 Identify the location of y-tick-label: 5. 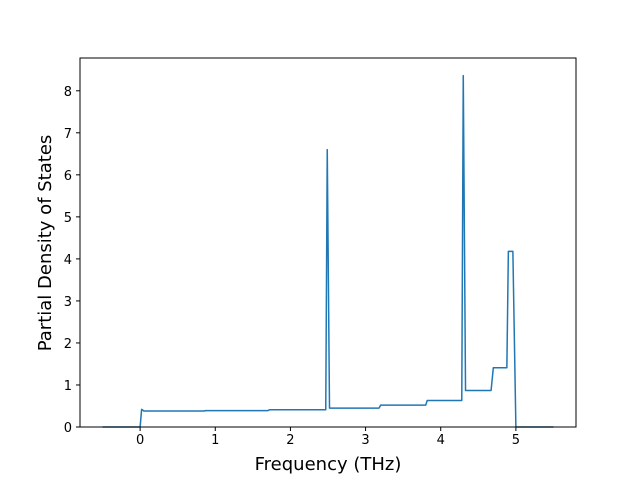
(68, 218).